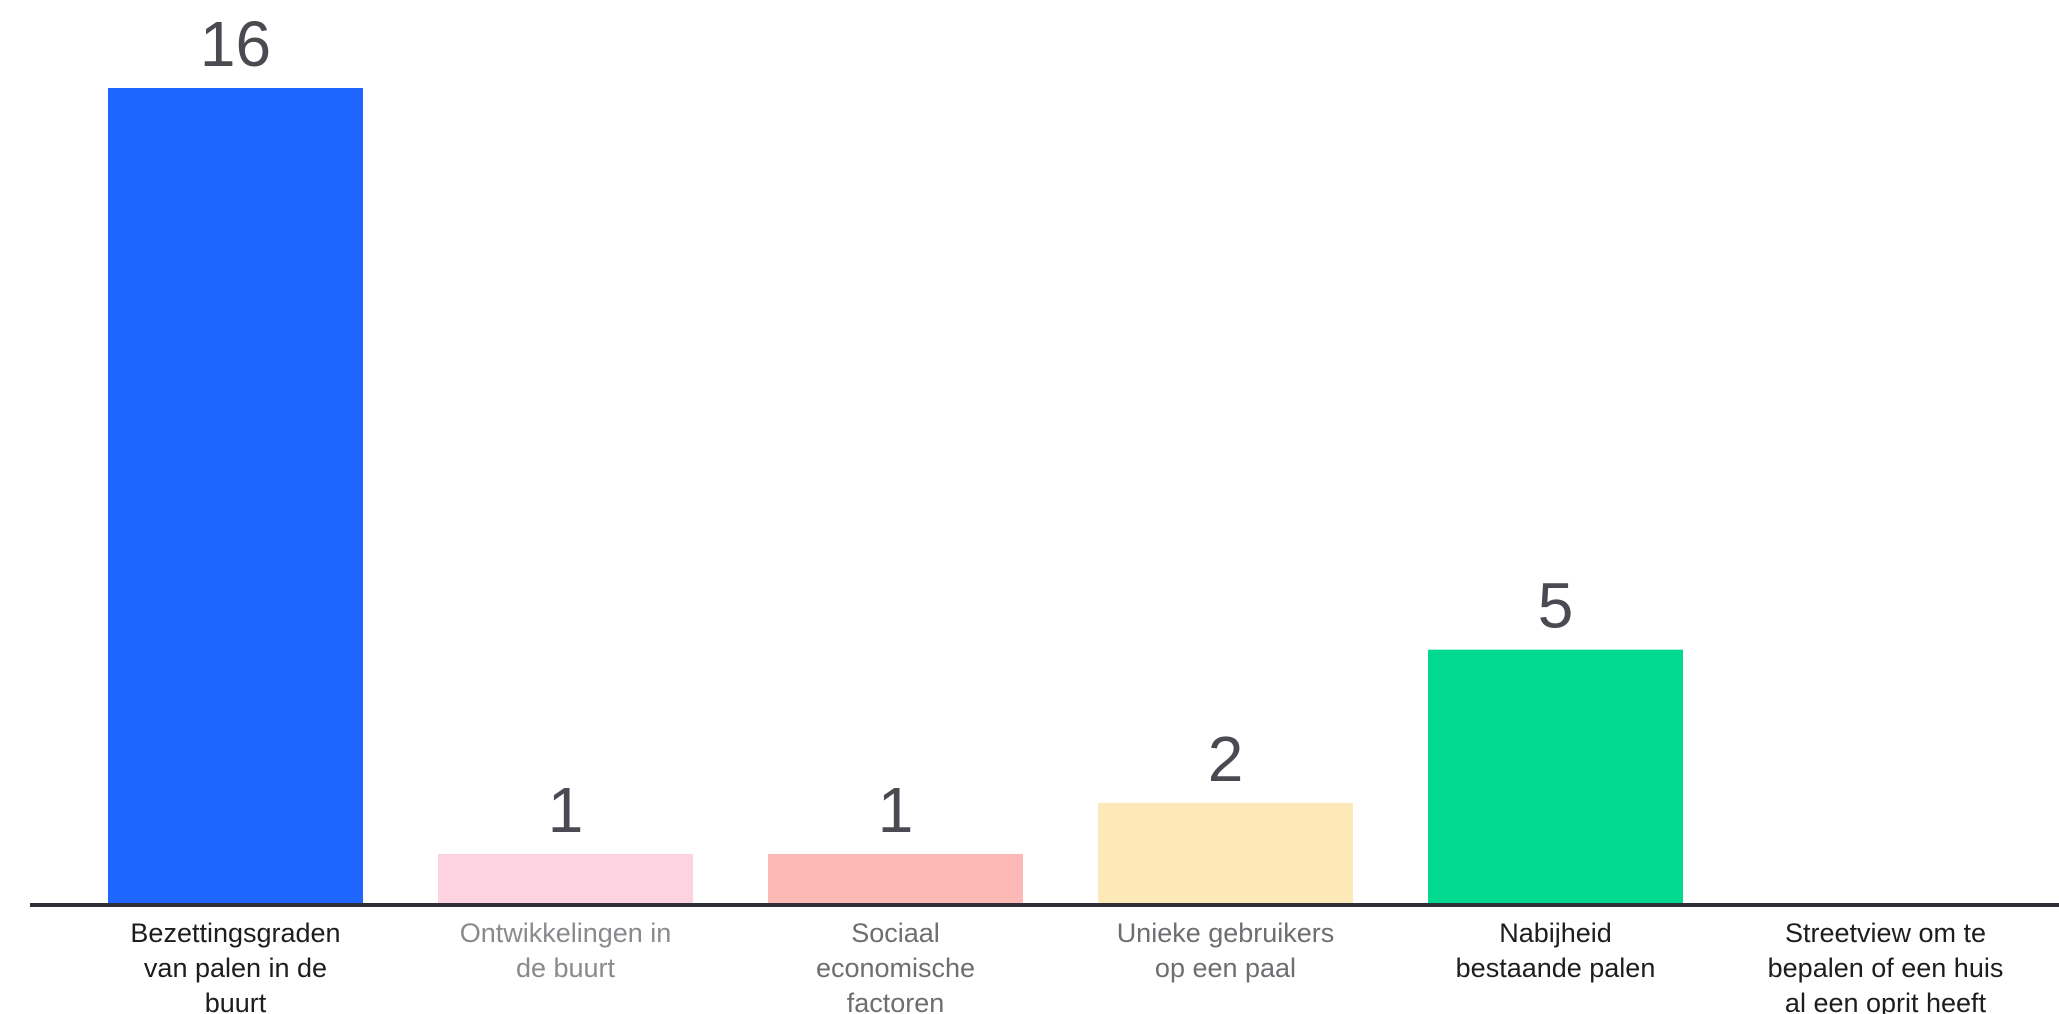  Describe the element at coordinates (566, 950) in the screenshot. I see `category-label-2: Ontwikkelingen in de buurt` at that location.